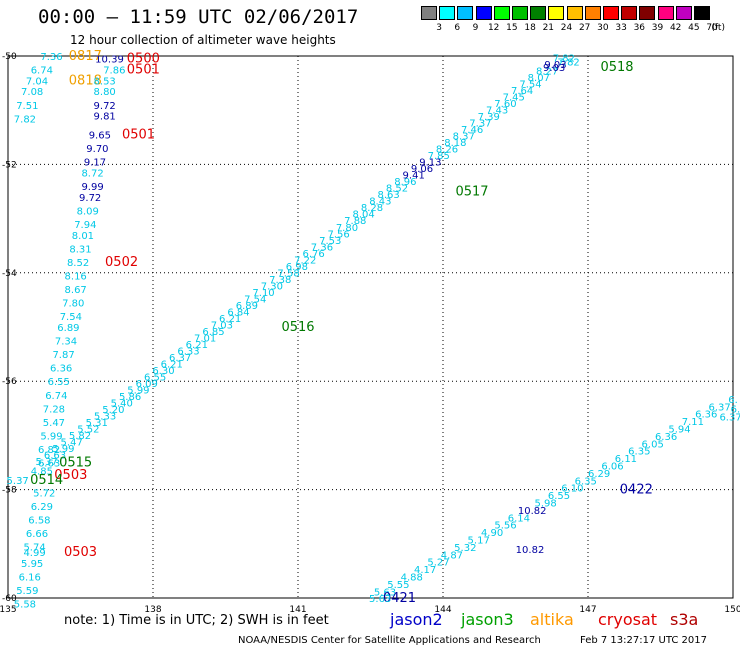 The height and width of the screenshot is (650, 740). What do you see at coordinates (198, 17) in the screenshot?
I see `page-title: 00:00 – 11:59 UTC 02/06/2017` at bounding box center [198, 17].